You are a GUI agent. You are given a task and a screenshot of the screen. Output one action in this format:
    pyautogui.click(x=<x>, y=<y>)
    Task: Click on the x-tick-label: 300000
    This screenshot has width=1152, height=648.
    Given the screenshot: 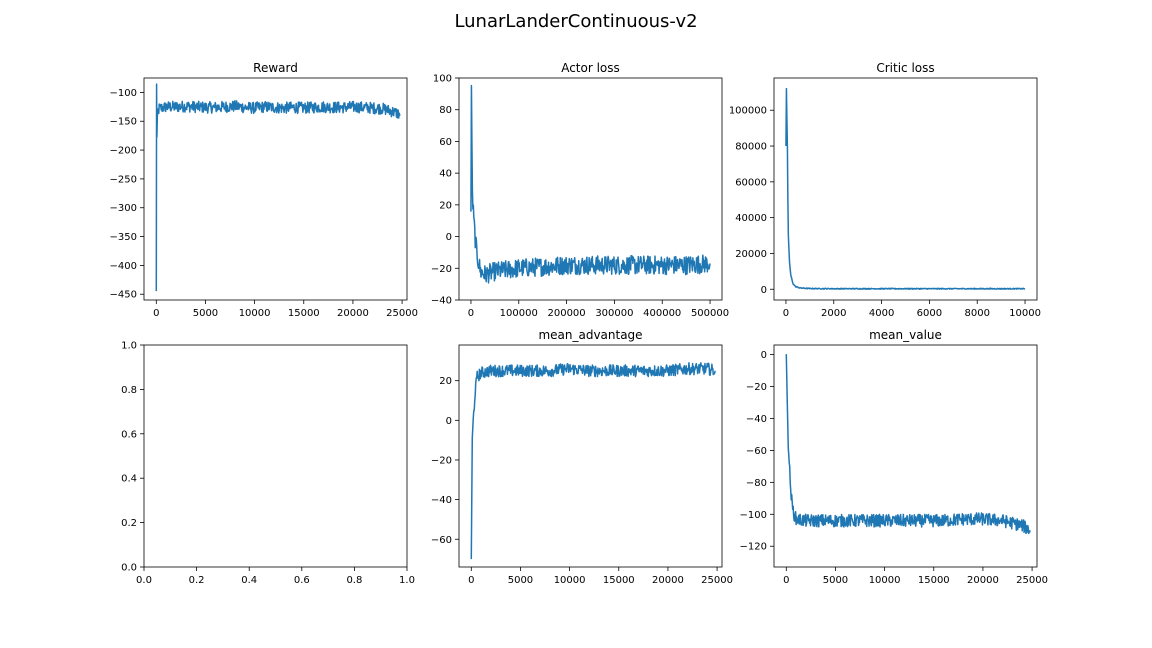 What is the action you would take?
    pyautogui.click(x=614, y=313)
    